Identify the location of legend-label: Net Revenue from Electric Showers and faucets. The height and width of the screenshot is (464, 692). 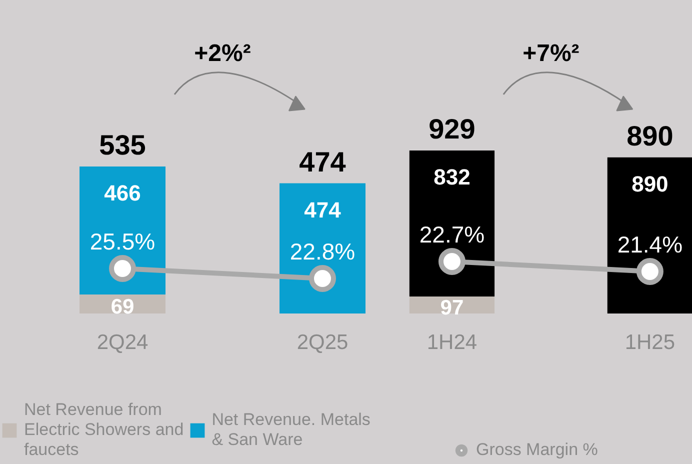
(104, 430).